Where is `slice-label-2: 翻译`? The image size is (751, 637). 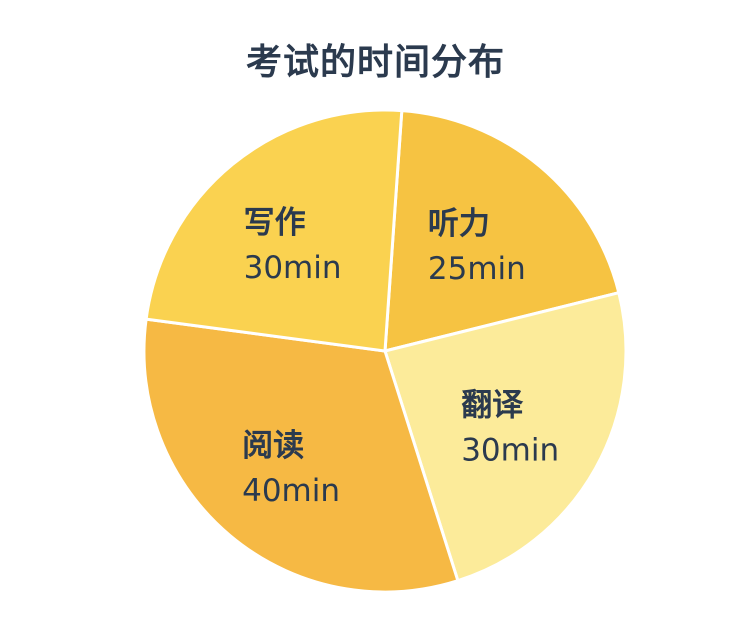
slice-label-2: 翻译 is located at coordinates (492, 406).